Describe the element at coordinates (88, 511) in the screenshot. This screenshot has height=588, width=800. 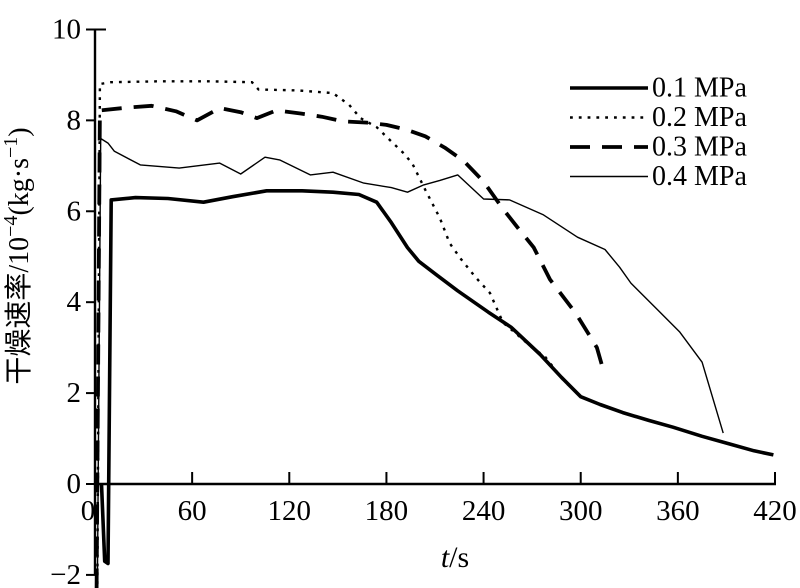
I see `x-tick-label: 0` at that location.